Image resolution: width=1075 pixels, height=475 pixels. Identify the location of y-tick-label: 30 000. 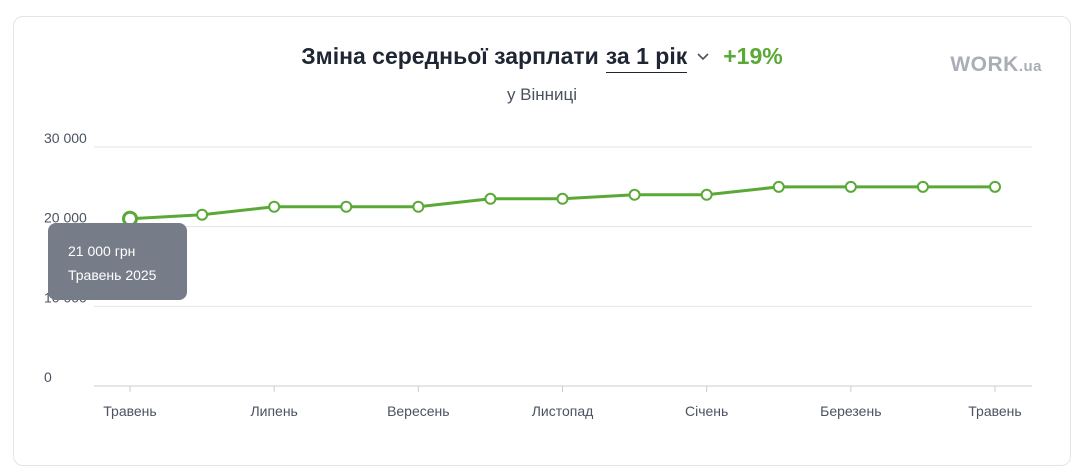
(65, 138).